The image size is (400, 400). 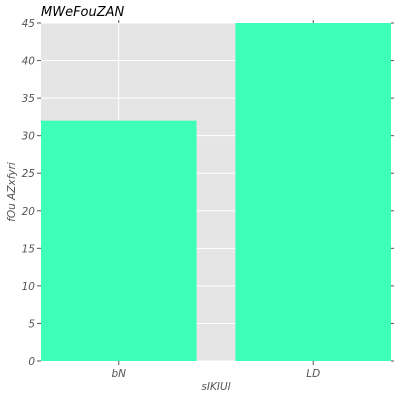 I want to click on x-tick-label: LD, so click(x=313, y=374).